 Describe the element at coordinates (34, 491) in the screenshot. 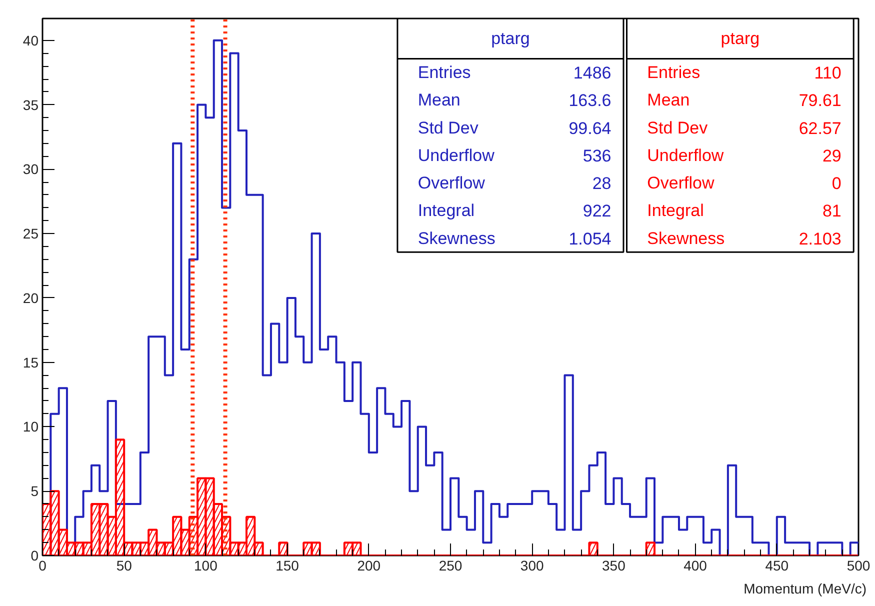

I see `y-tick-label: 5` at that location.